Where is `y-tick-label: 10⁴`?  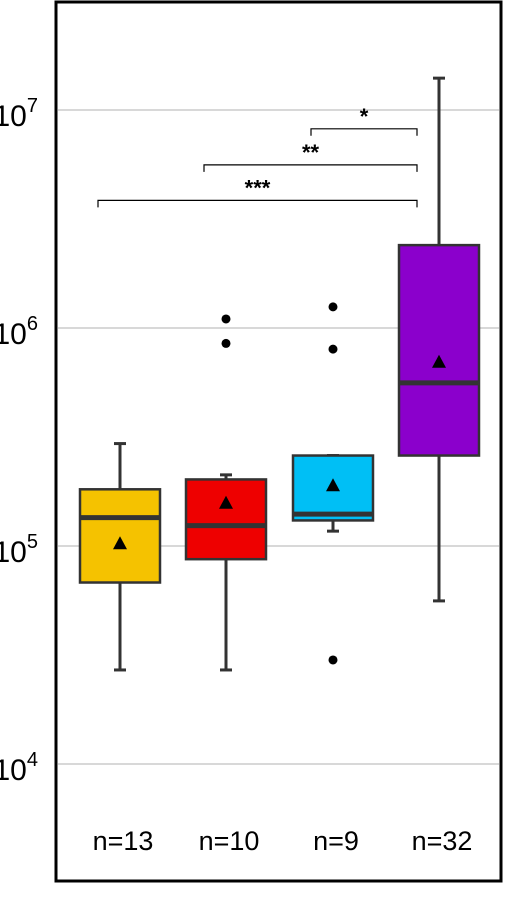 y-tick-label: 10⁴ is located at coordinates (19, 768).